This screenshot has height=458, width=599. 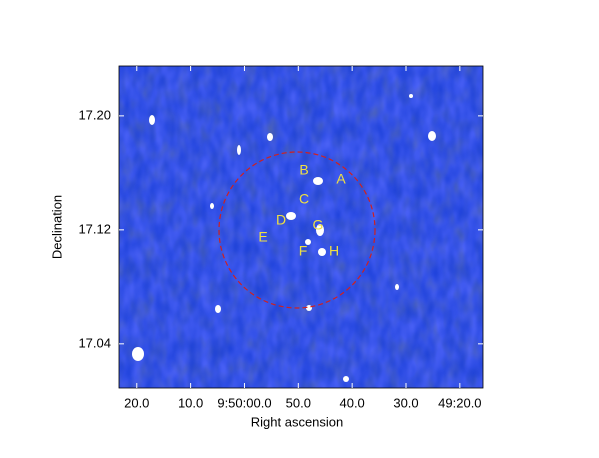 I want to click on annotation: E, so click(x=262, y=237).